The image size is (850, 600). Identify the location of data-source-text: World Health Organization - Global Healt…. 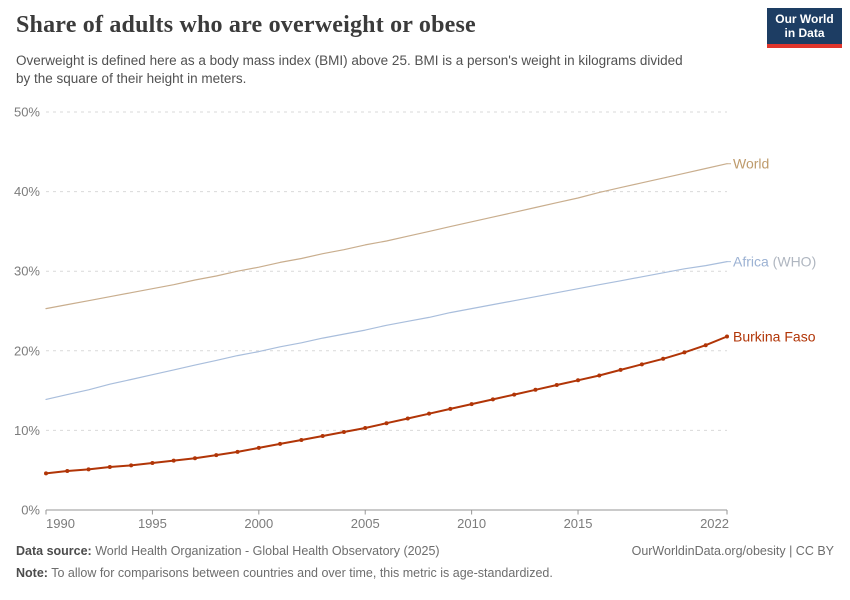
(265, 551).